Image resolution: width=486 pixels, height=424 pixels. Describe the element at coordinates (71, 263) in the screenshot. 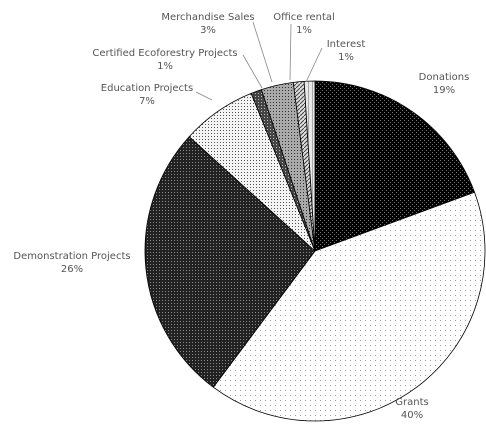

I see `slice-label: Demonstration Projects 26%` at that location.